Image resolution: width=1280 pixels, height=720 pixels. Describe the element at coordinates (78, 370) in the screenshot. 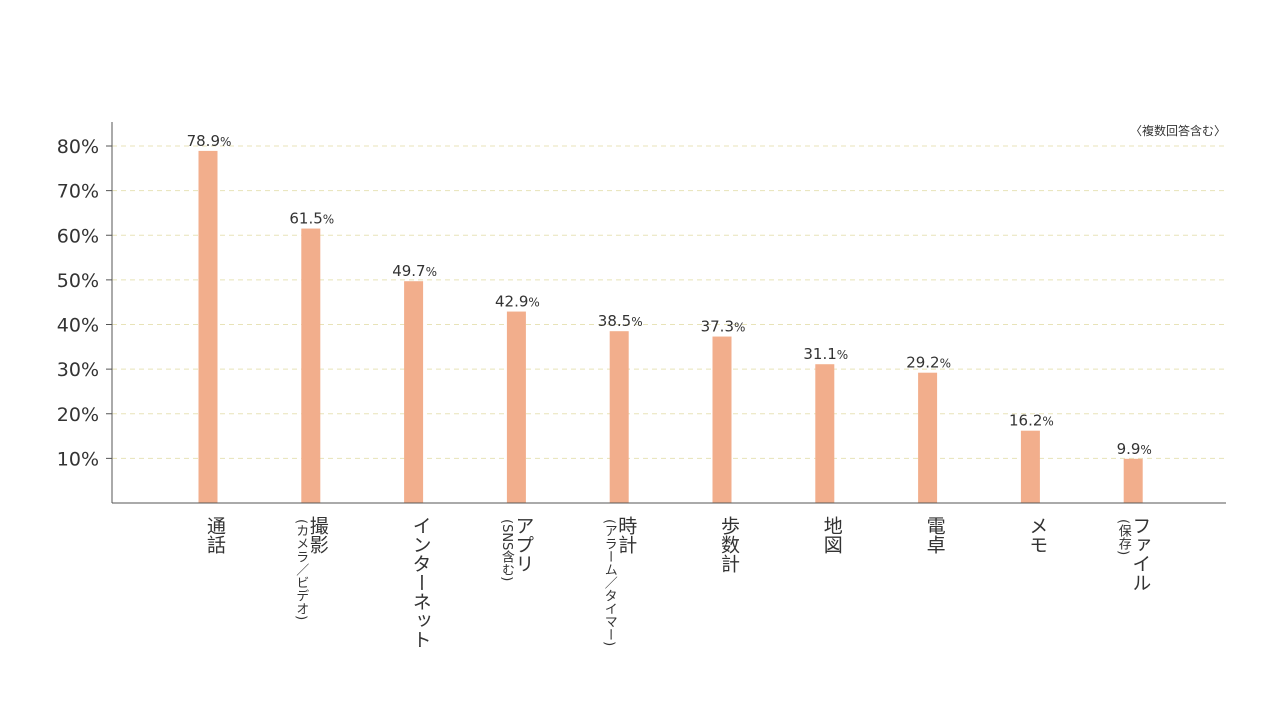

I see `y-tick-label: 30%` at that location.